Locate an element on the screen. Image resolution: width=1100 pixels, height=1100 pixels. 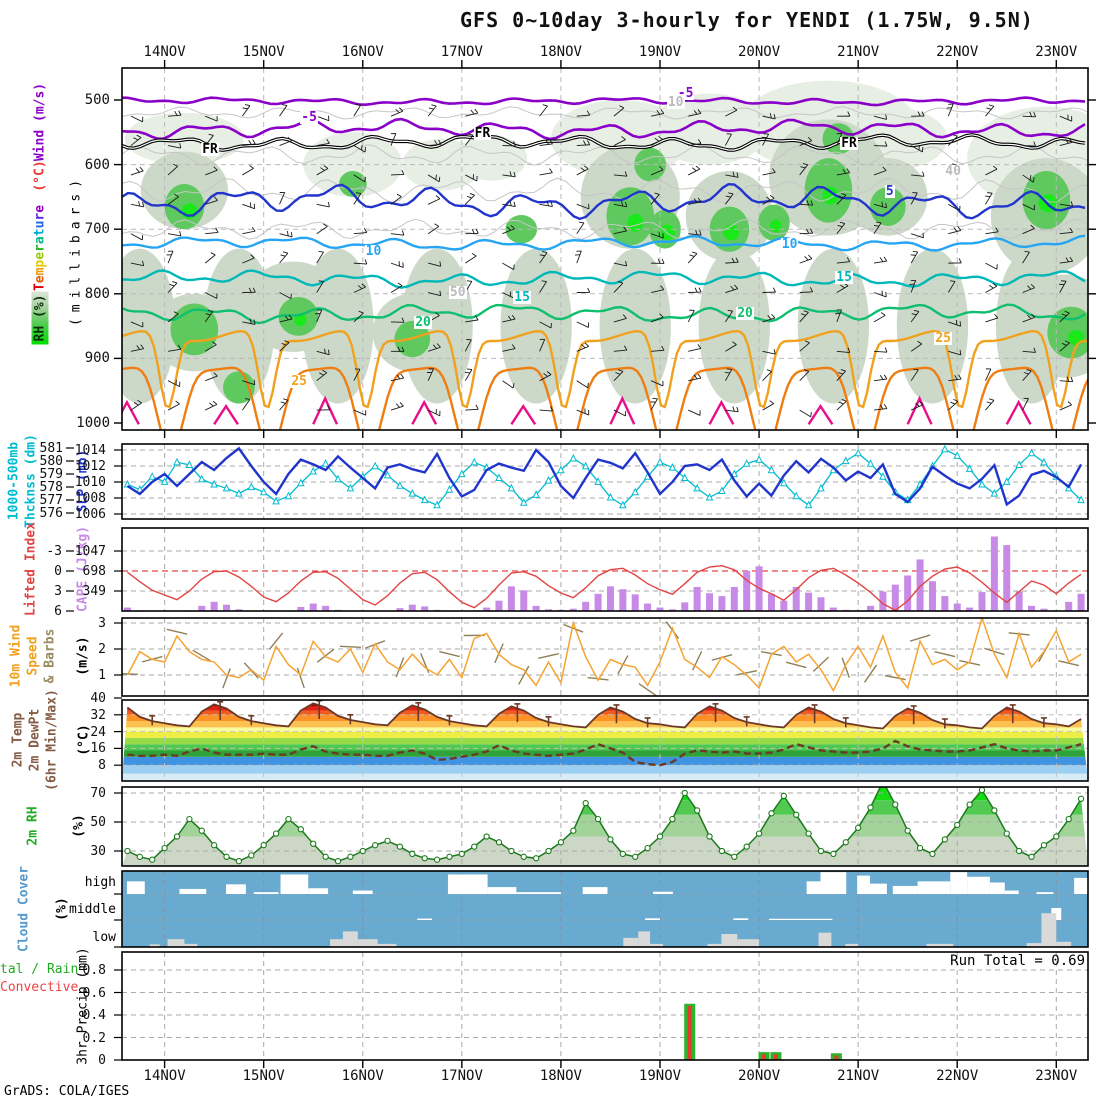
cloud-row-low-label: low is located at coordinates (104, 937).